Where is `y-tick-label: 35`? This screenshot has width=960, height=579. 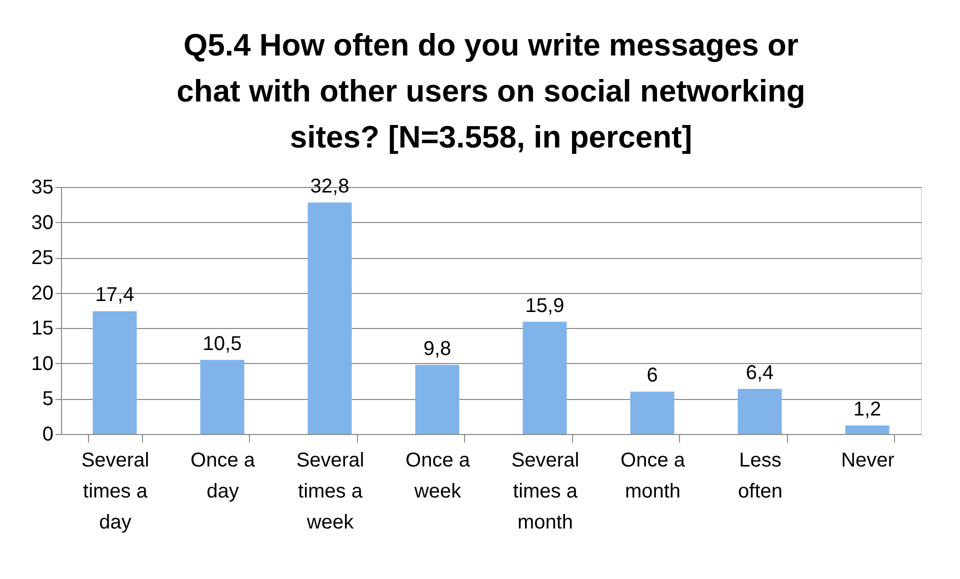
y-tick-label: 35 is located at coordinates (42, 187).